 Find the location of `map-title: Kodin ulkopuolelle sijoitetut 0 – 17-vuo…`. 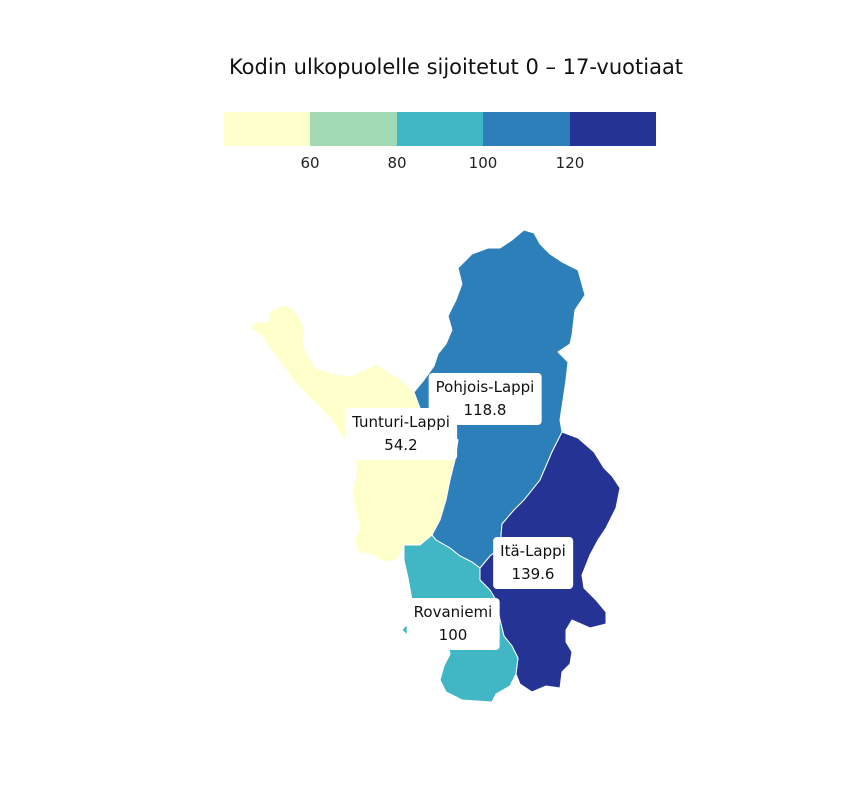

map-title: Kodin ulkopuolelle sijoitetut 0 – 17-vuo… is located at coordinates (456, 67).